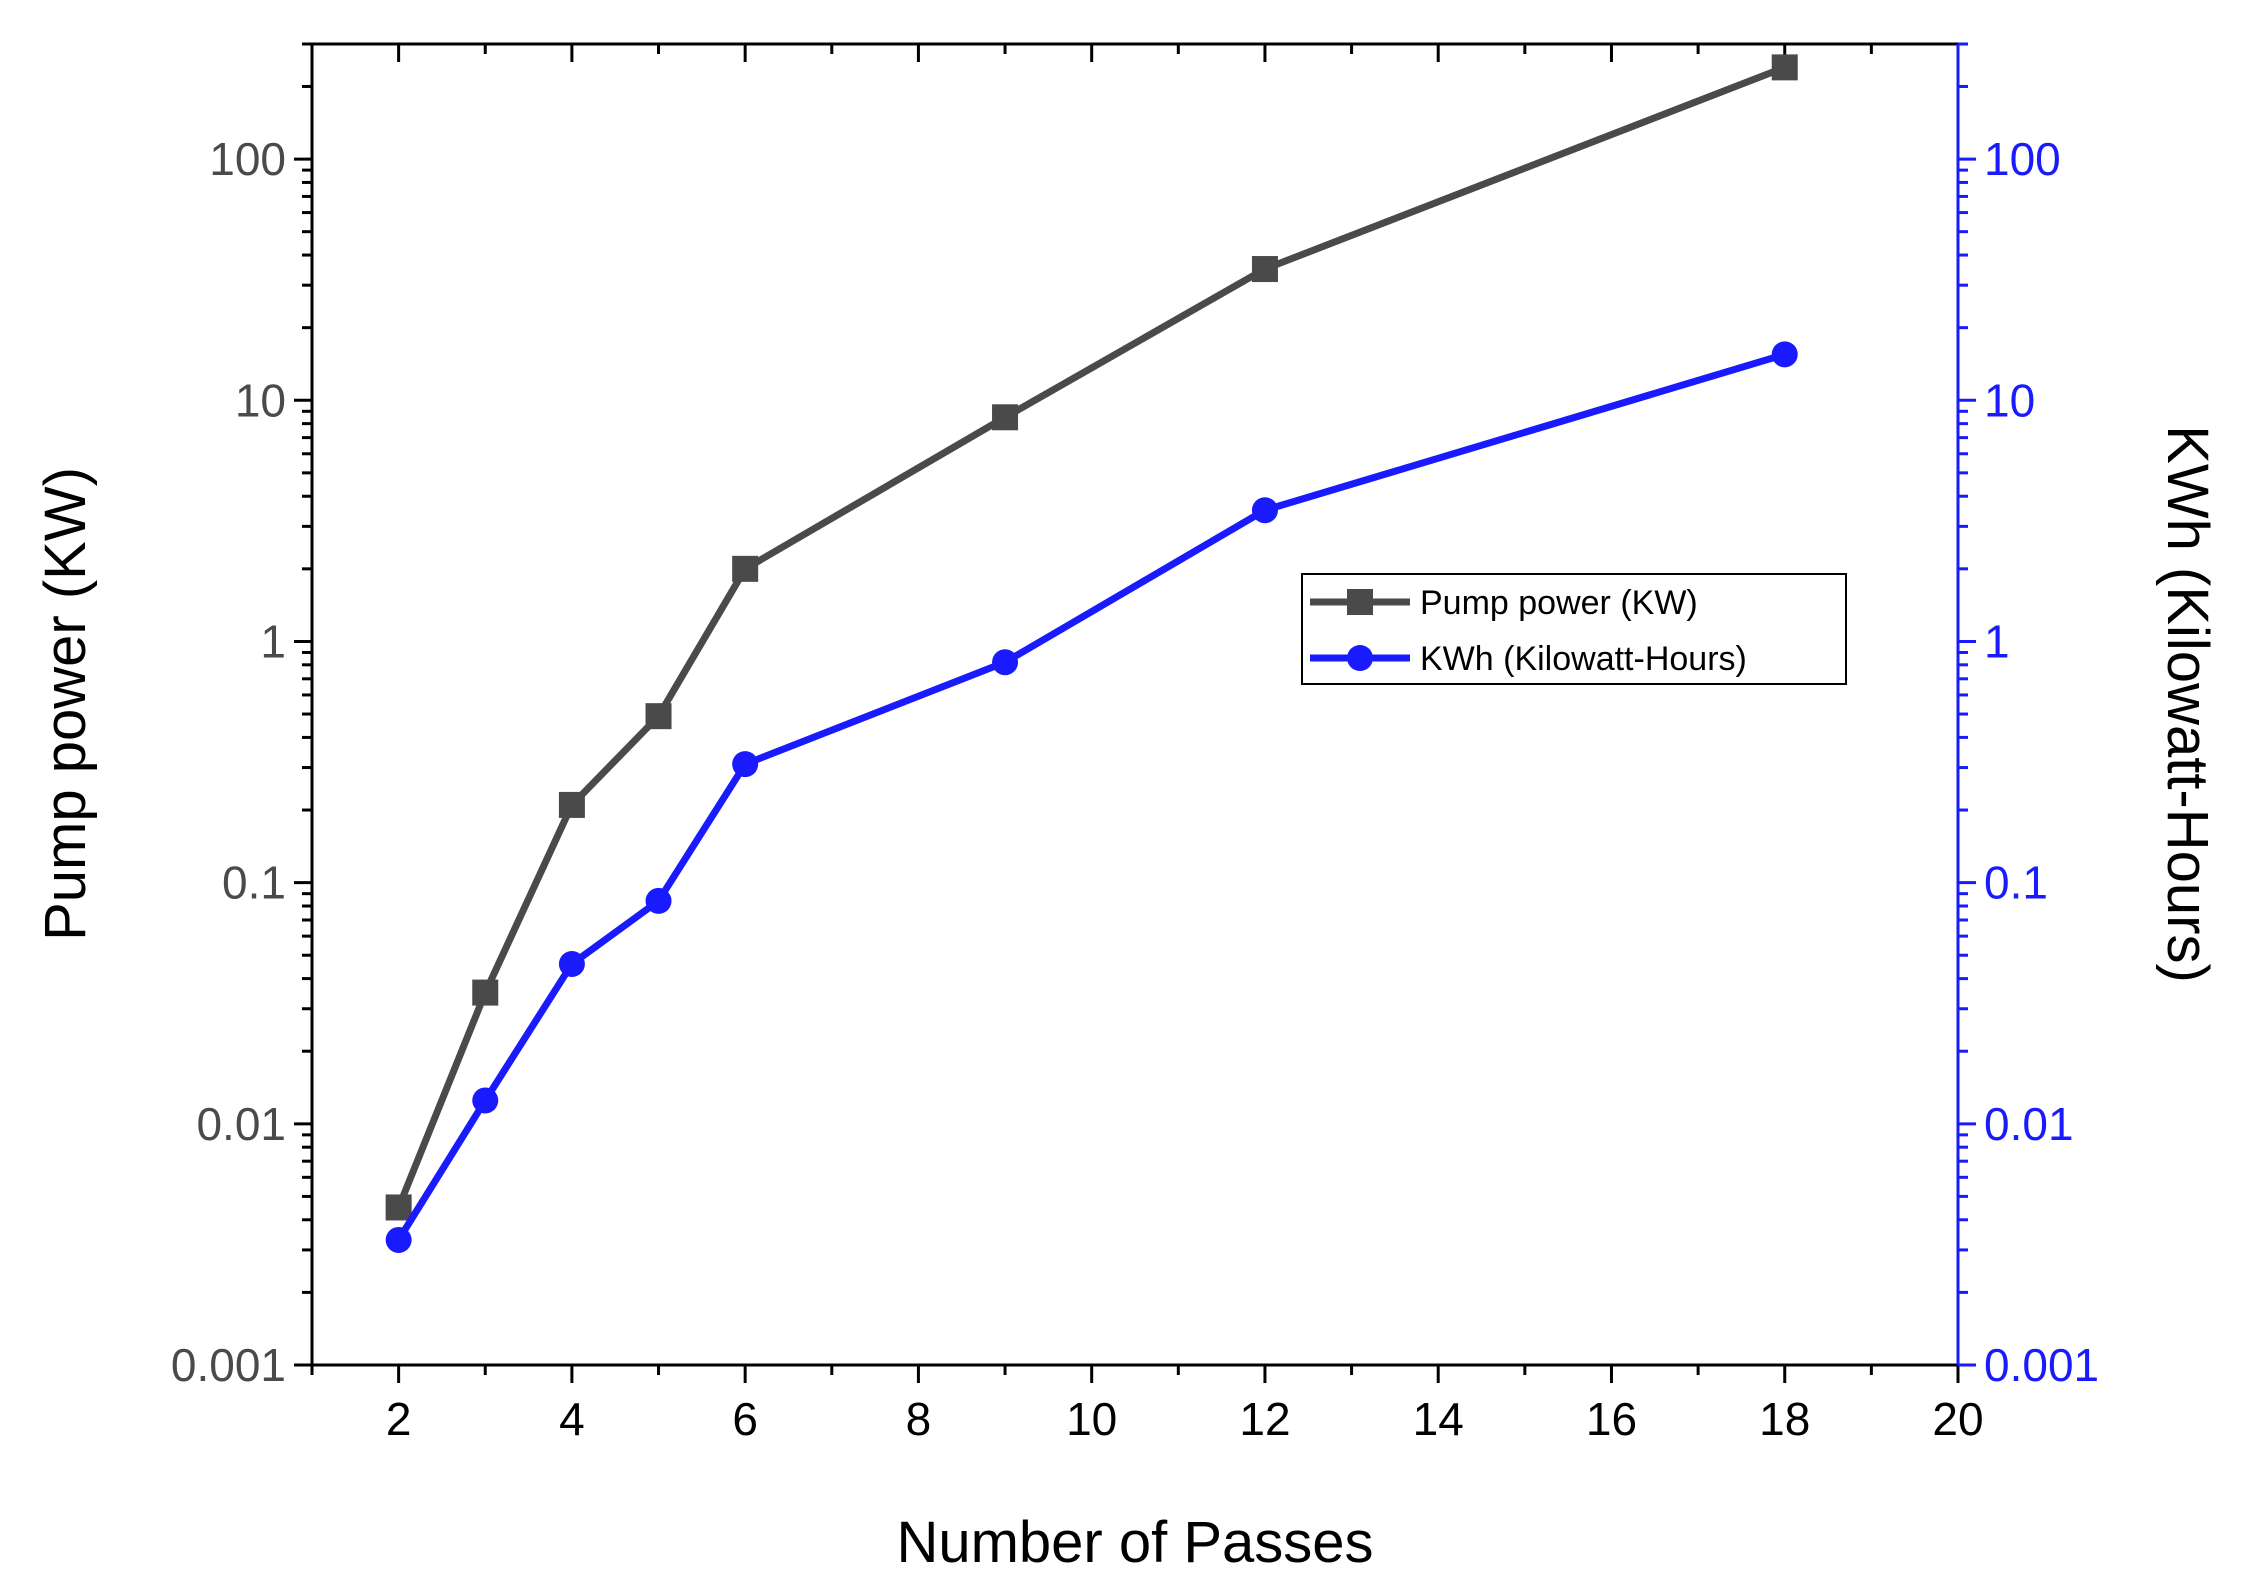  What do you see at coordinates (260, 400) in the screenshot?
I see `y-left-tick-label: 10` at bounding box center [260, 400].